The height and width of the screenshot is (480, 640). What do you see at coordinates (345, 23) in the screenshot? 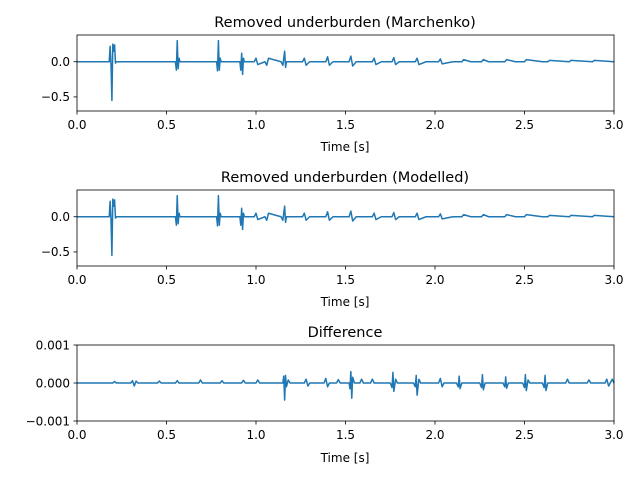
I see `subplot-title: Removed underburden (Marchenko)` at bounding box center [345, 23].